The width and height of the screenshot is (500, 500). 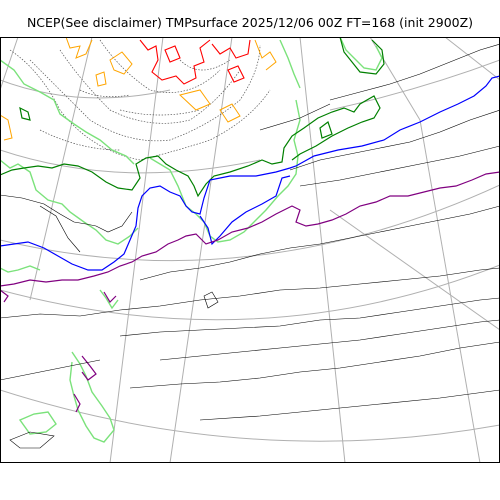 I want to click on orange-contours, so click(x=138, y=89).